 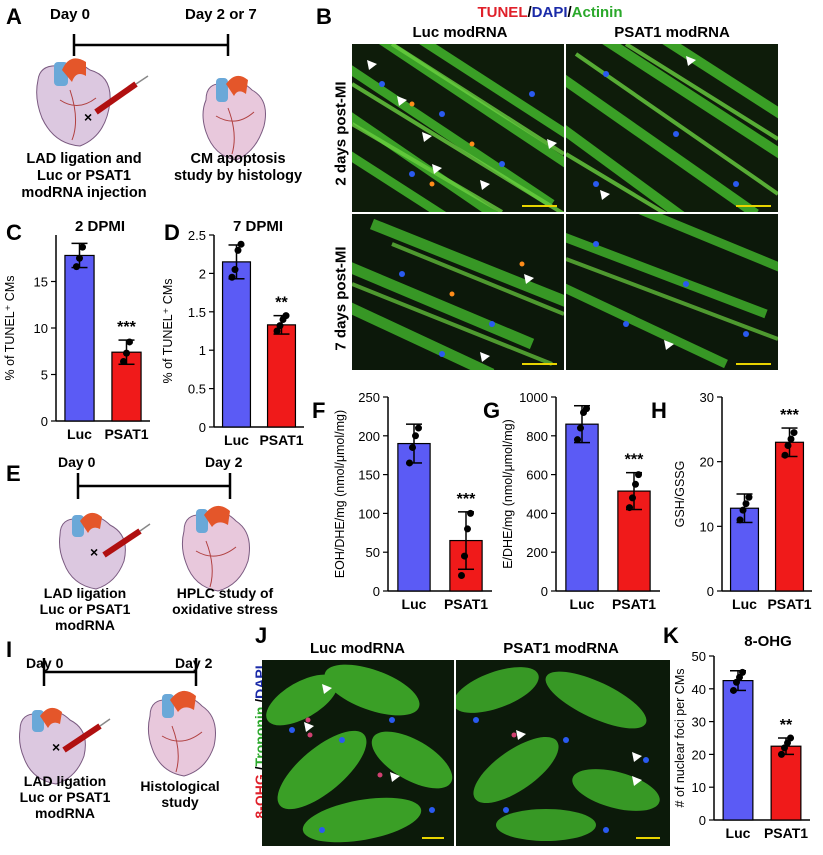 What do you see at coordinates (151, 97) in the screenshot?
I see `panel-a-timeline: ×` at bounding box center [151, 97].